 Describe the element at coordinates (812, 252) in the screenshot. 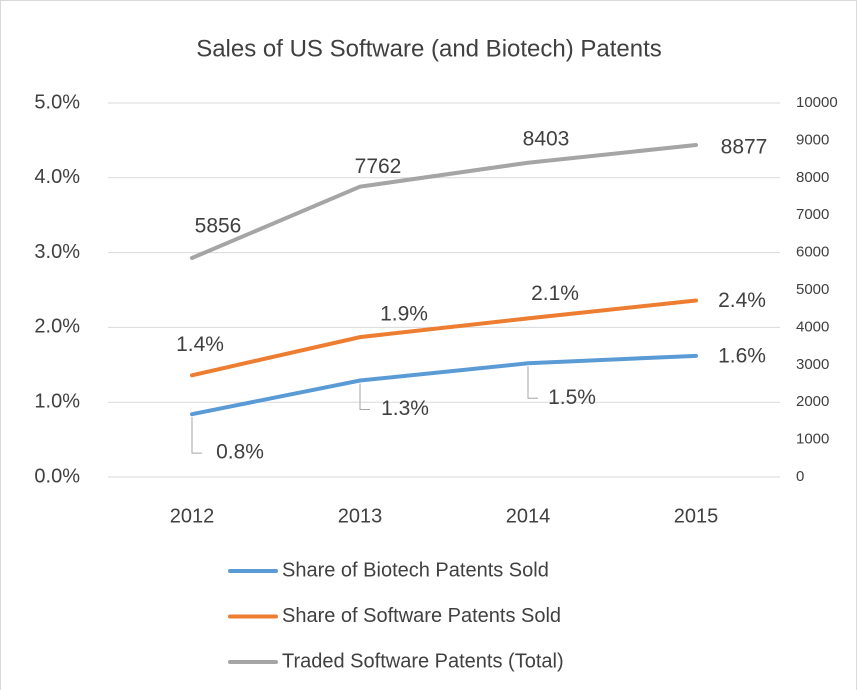

I see `y2-tick-label: 6000` at that location.